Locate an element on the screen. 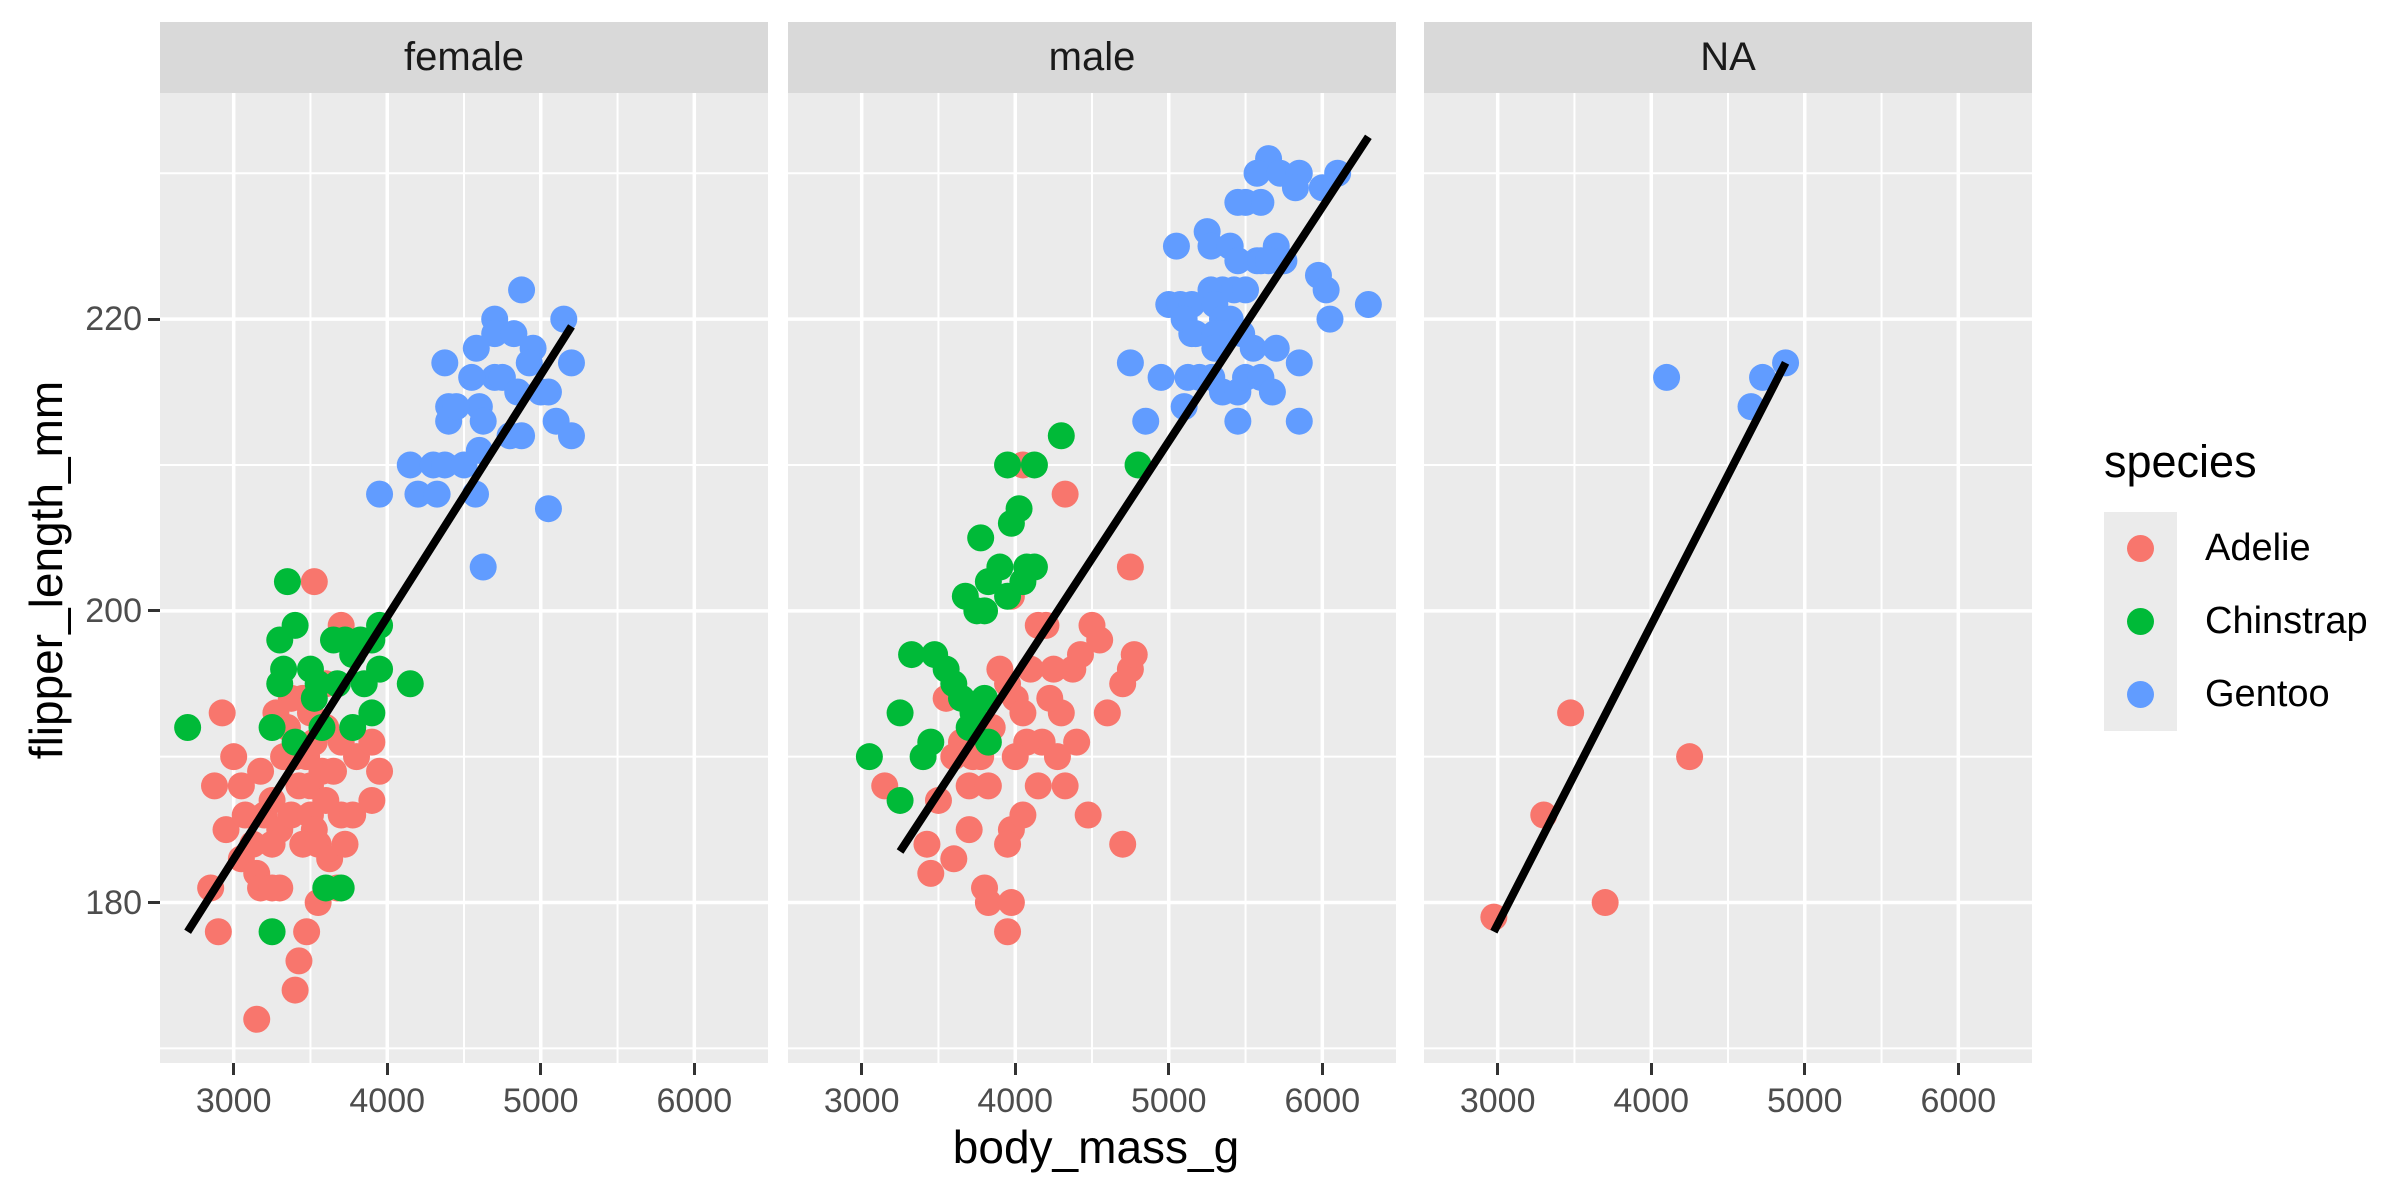 This screenshot has width=2400, height=1200. y-axis-title: flipper_length_mm is located at coordinates (46, 570).